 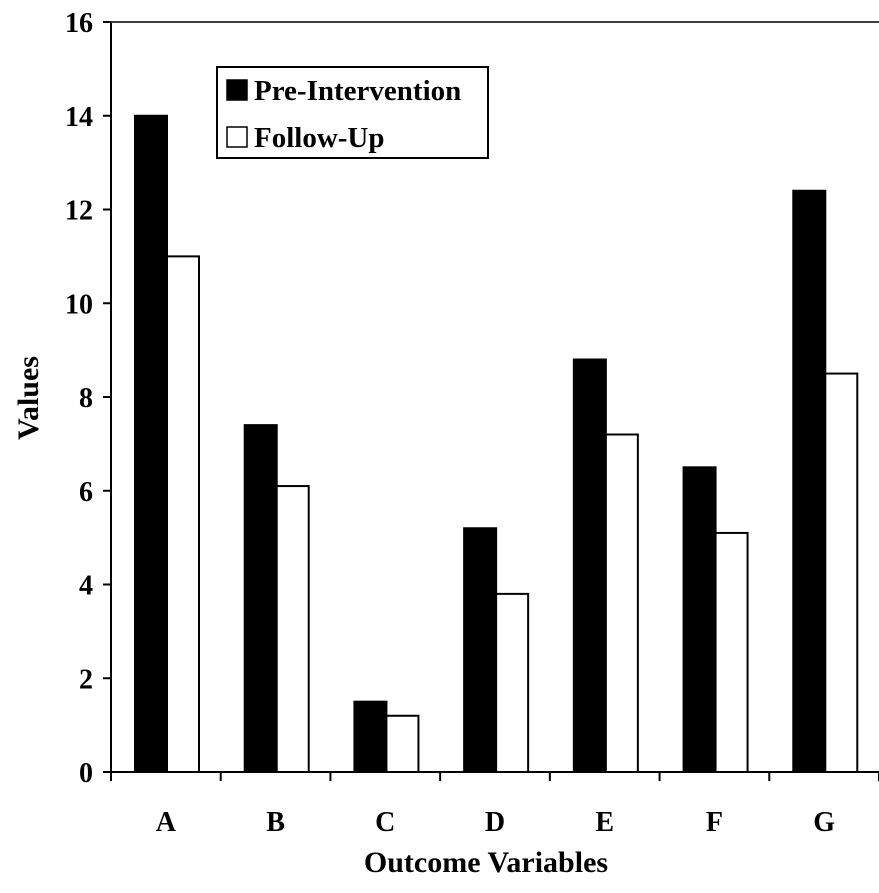 What do you see at coordinates (480, 650) in the screenshot?
I see `bar-d-pre-intervention` at bounding box center [480, 650].